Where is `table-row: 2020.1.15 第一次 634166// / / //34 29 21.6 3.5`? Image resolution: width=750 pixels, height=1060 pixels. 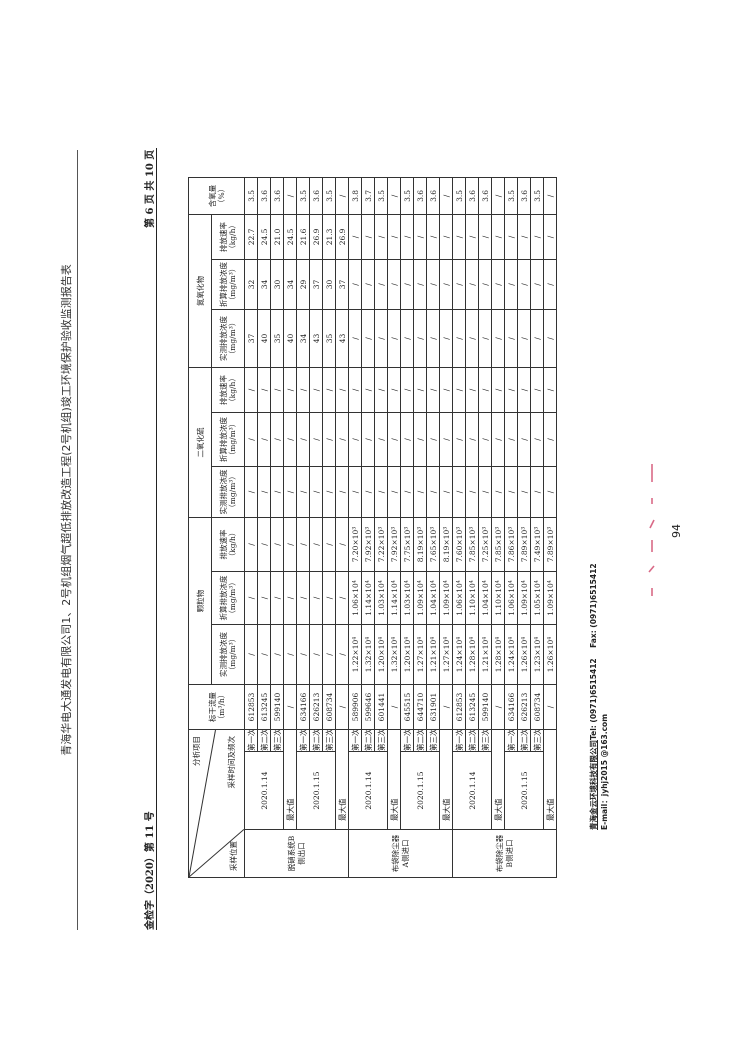 table-row: 2020.1.15 第一次 634166// / / //34 29 21.6 3.5 is located at coordinates (316, 527).